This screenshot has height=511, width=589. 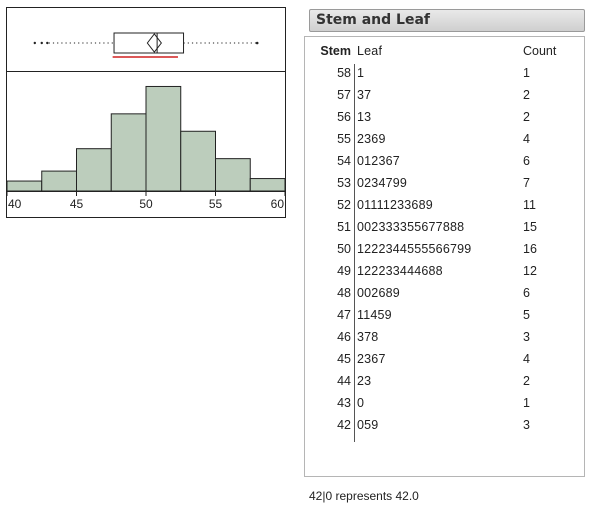 What do you see at coordinates (361, 73) in the screenshot?
I see `leaf-value: 1` at bounding box center [361, 73].